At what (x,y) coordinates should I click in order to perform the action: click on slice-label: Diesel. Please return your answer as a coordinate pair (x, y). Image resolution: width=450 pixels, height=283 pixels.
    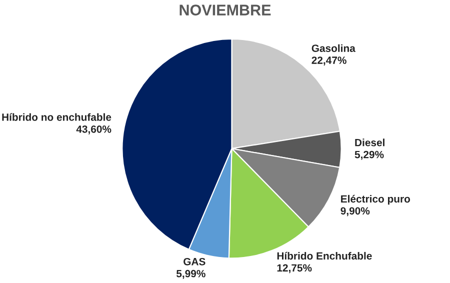
    Looking at the image, I should click on (369, 142).